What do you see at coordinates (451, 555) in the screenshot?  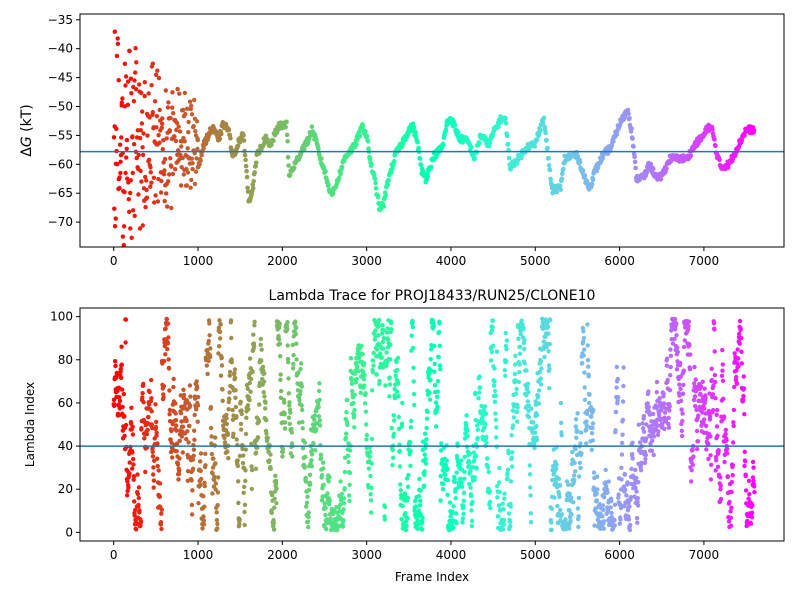 I see `x-tick-label: 4000` at bounding box center [451, 555].